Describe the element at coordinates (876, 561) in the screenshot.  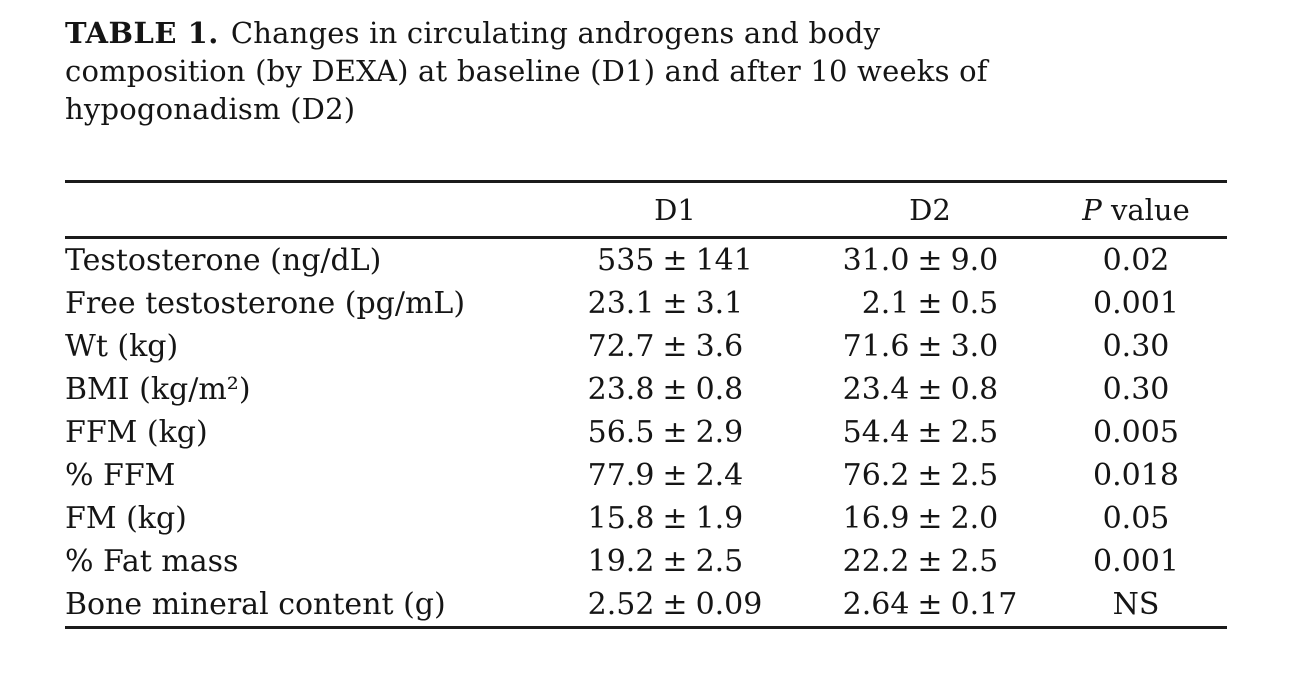
I see `d2-value-mean: 22.2` at that location.